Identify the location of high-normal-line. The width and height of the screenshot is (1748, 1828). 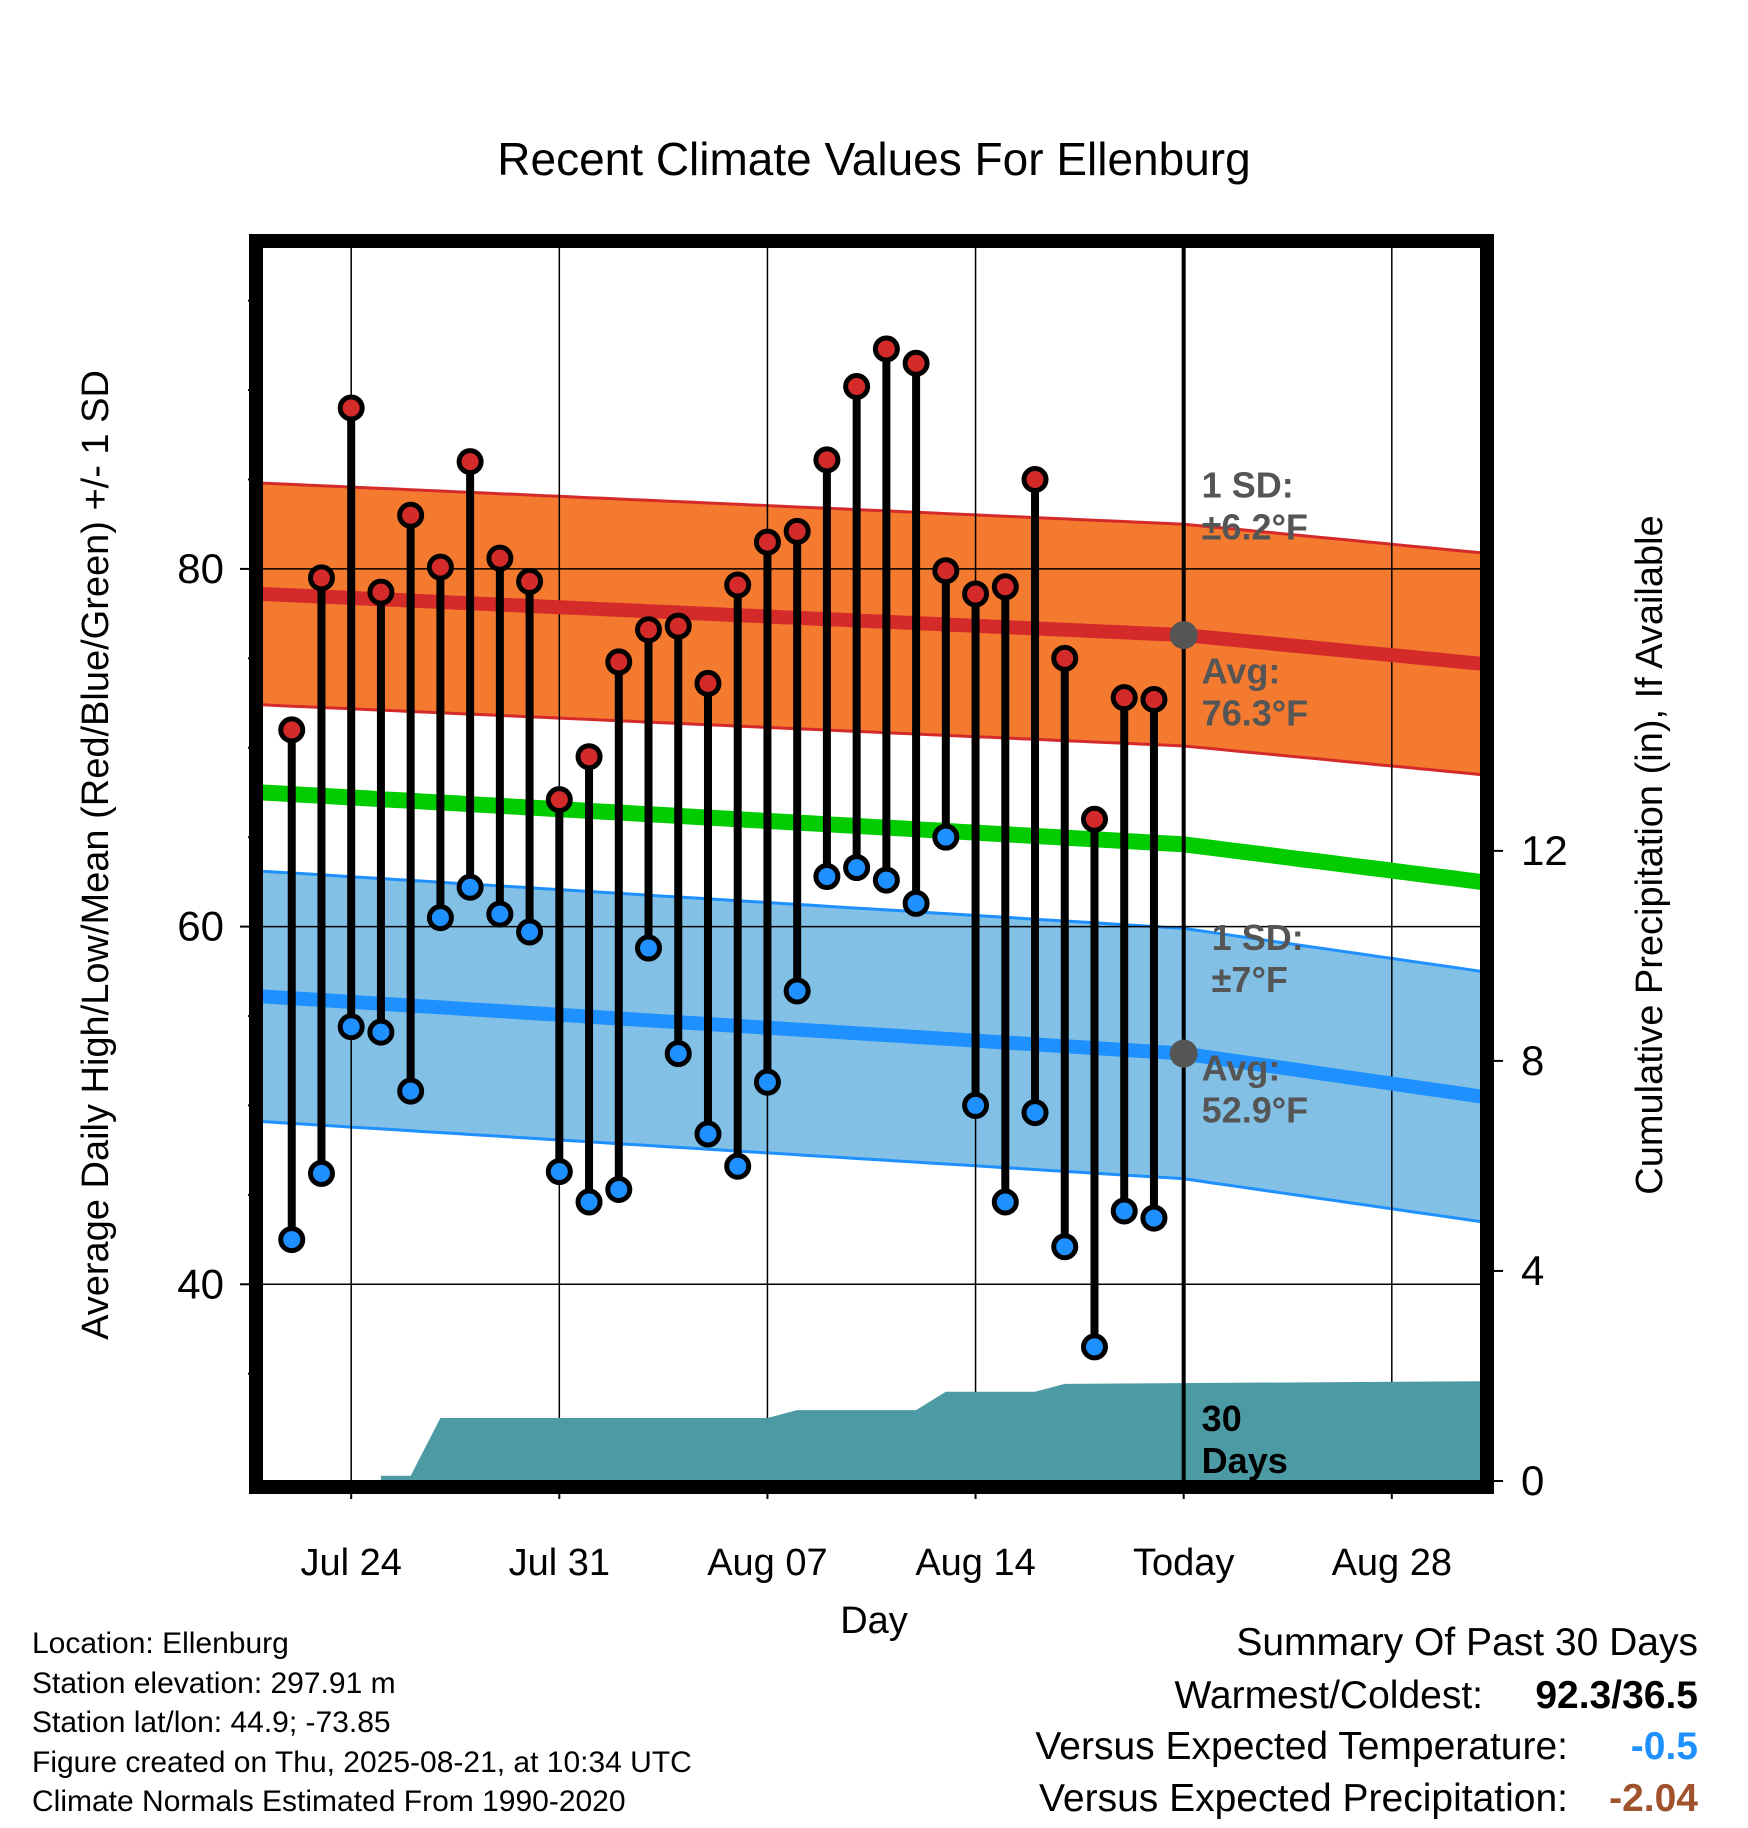
(871, 629).